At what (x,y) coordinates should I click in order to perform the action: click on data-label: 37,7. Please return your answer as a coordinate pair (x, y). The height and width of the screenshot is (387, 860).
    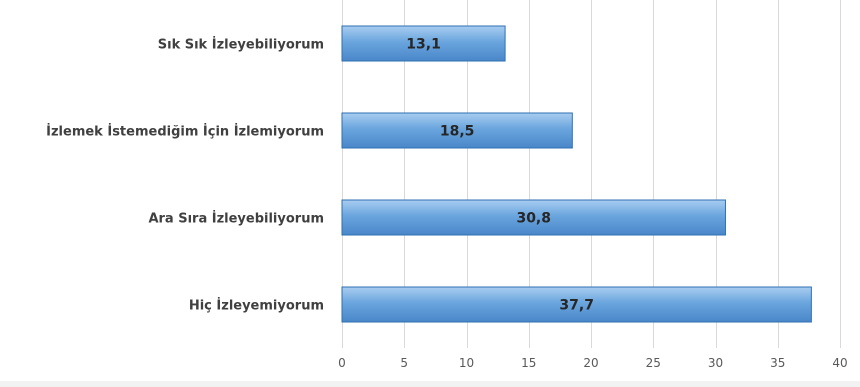
    Looking at the image, I should click on (576, 306).